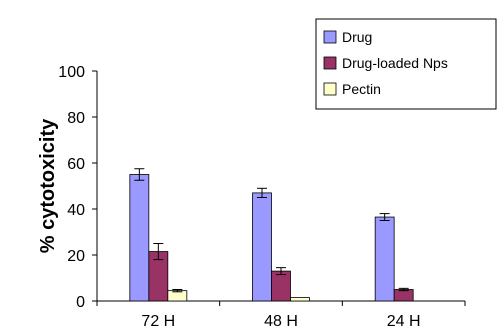 Image resolution: width=498 pixels, height=332 pixels. I want to click on y-tick-label: 40, so click(76, 210).